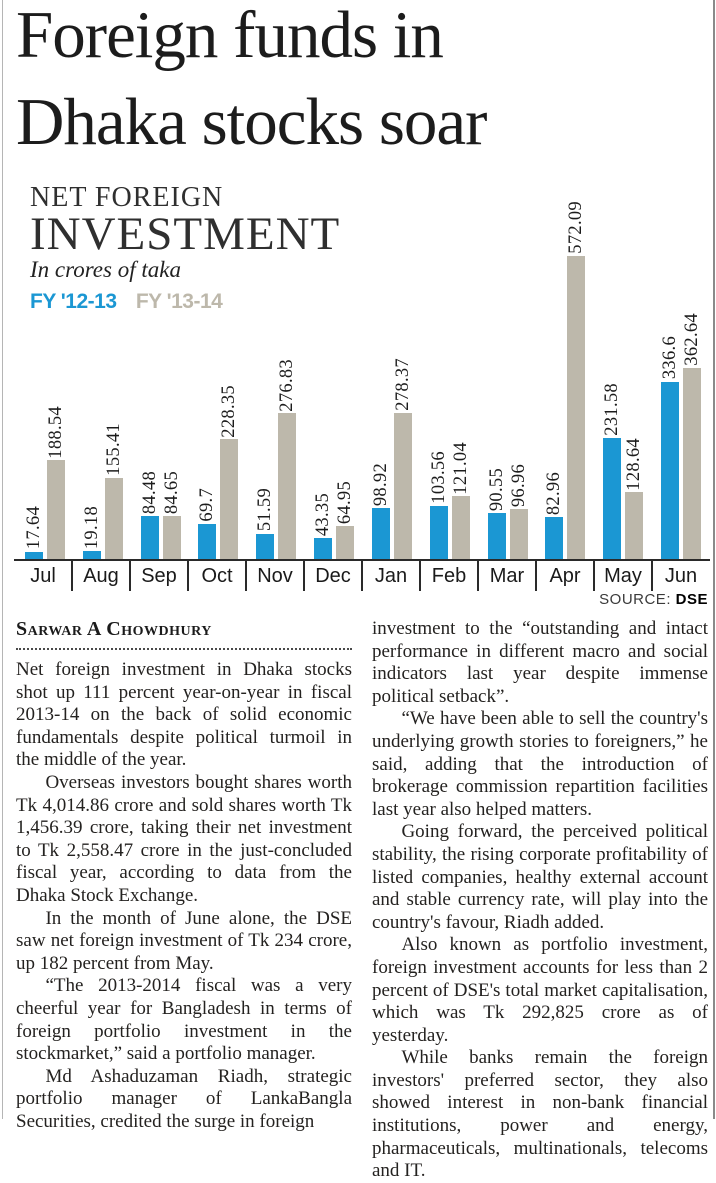  What do you see at coordinates (392, 459) in the screenshot?
I see `bar-group-jan: 98.92 278.37` at bounding box center [392, 459].